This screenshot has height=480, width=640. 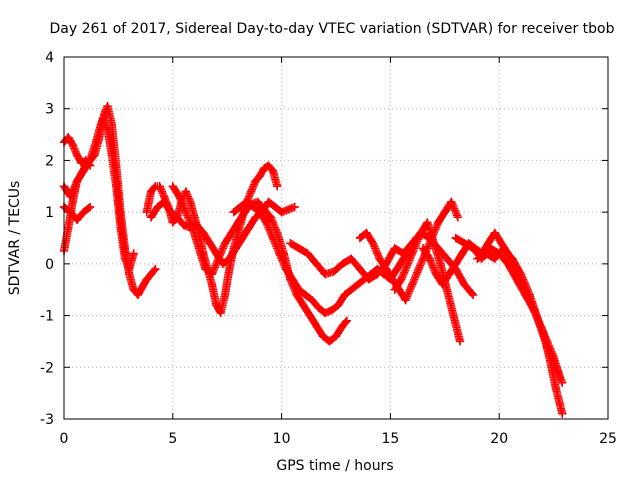 I want to click on series-markers, so click(x=212, y=239).